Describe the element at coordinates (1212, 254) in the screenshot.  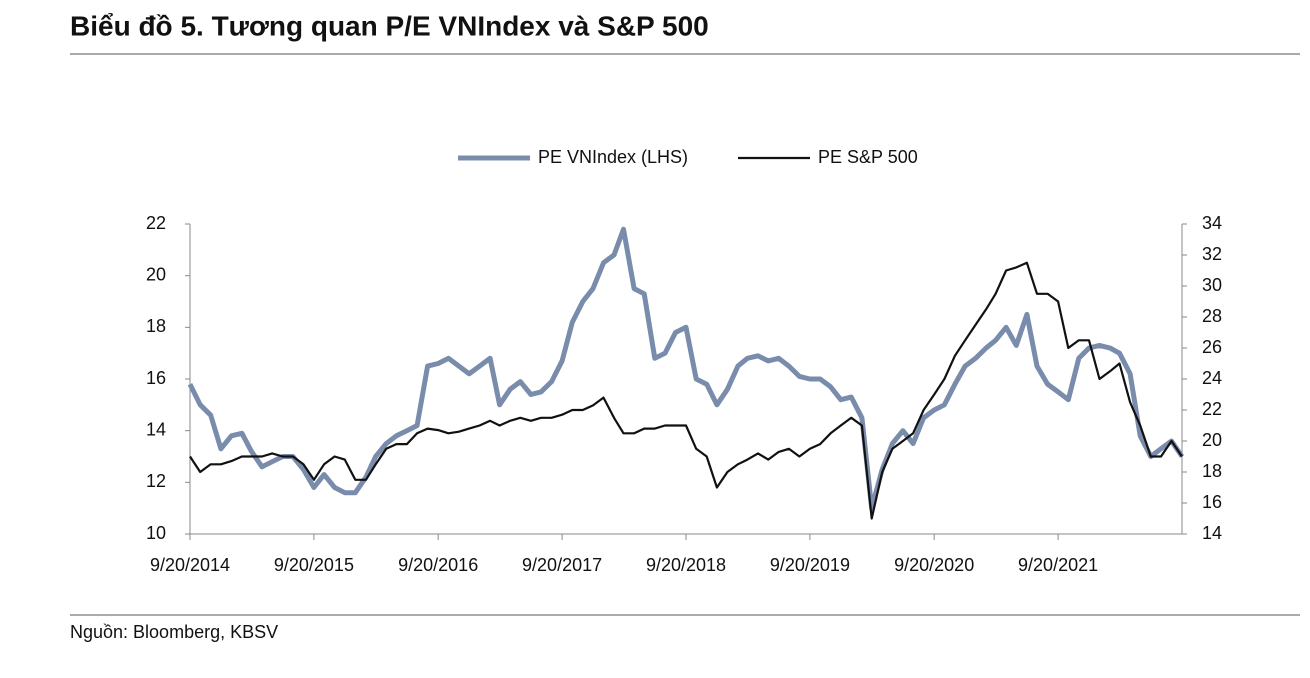
I see `y2-tick-label: 32` at that location.